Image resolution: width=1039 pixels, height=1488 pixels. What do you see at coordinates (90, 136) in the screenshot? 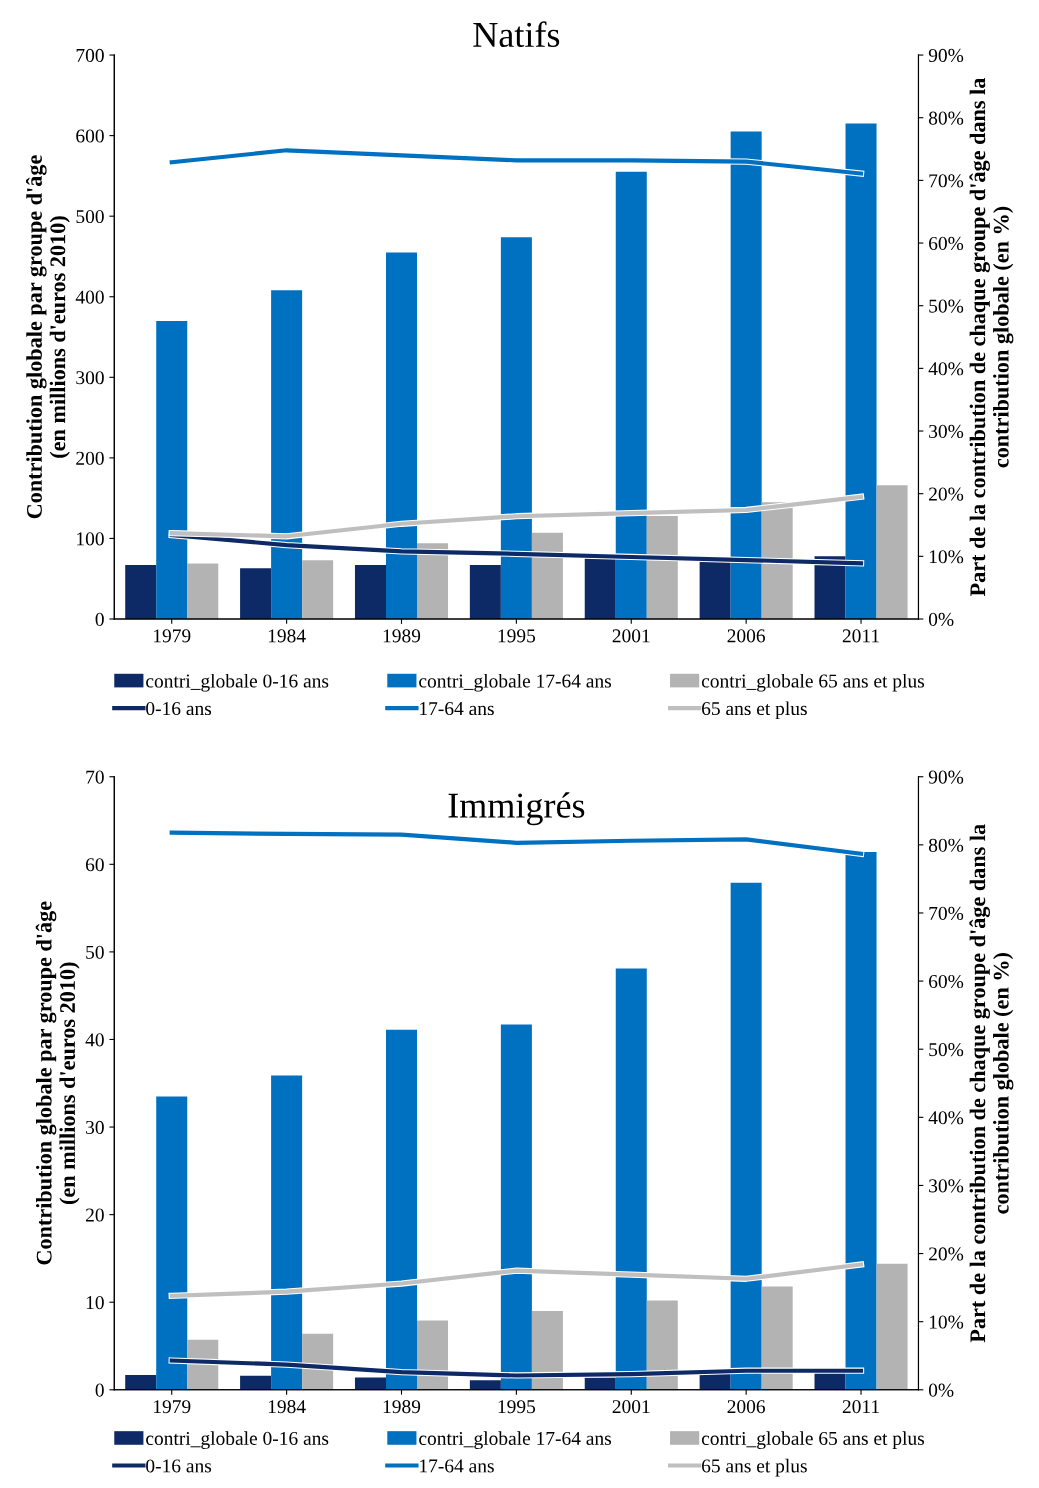
I see `y-tick-label: 600` at bounding box center [90, 136].